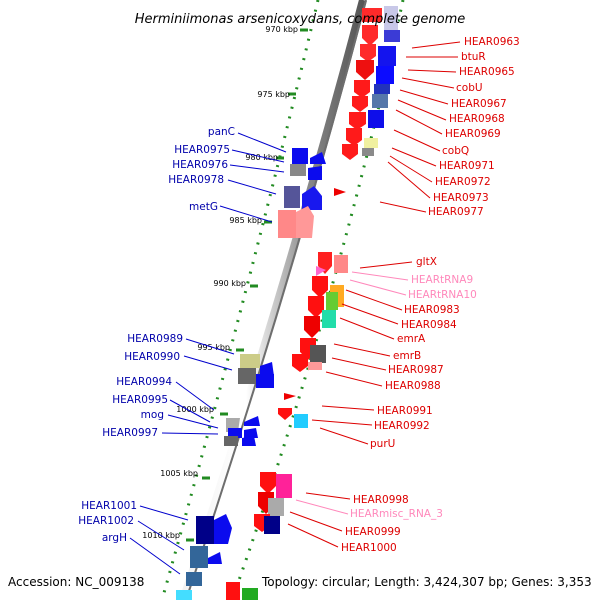 This screenshot has height=600, width=600. What do you see at coordinates (455, 151) in the screenshot?
I see `gene-label: cobQ` at bounding box center [455, 151].